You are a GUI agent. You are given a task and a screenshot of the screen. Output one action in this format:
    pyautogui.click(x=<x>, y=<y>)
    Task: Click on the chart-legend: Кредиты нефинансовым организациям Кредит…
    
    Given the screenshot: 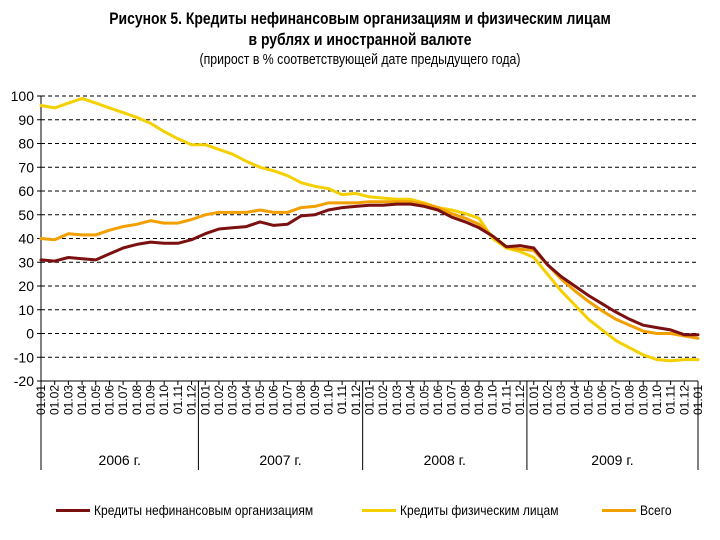 What is the action you would take?
    pyautogui.click(x=380, y=510)
    